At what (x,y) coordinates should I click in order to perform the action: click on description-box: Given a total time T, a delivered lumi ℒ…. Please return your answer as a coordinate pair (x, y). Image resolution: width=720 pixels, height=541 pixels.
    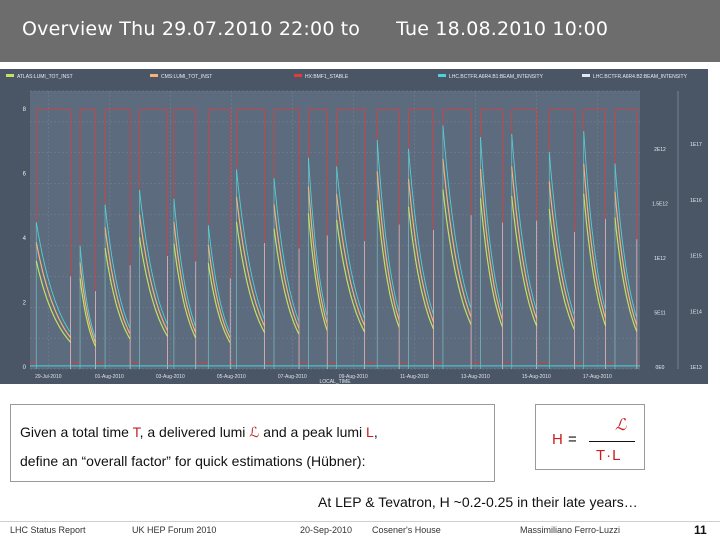
    Looking at the image, I should click on (252, 443).